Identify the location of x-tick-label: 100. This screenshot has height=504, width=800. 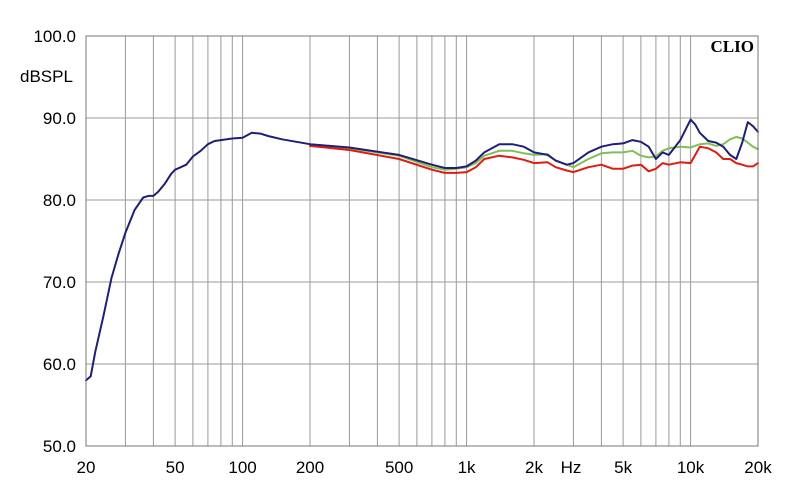
(242, 467).